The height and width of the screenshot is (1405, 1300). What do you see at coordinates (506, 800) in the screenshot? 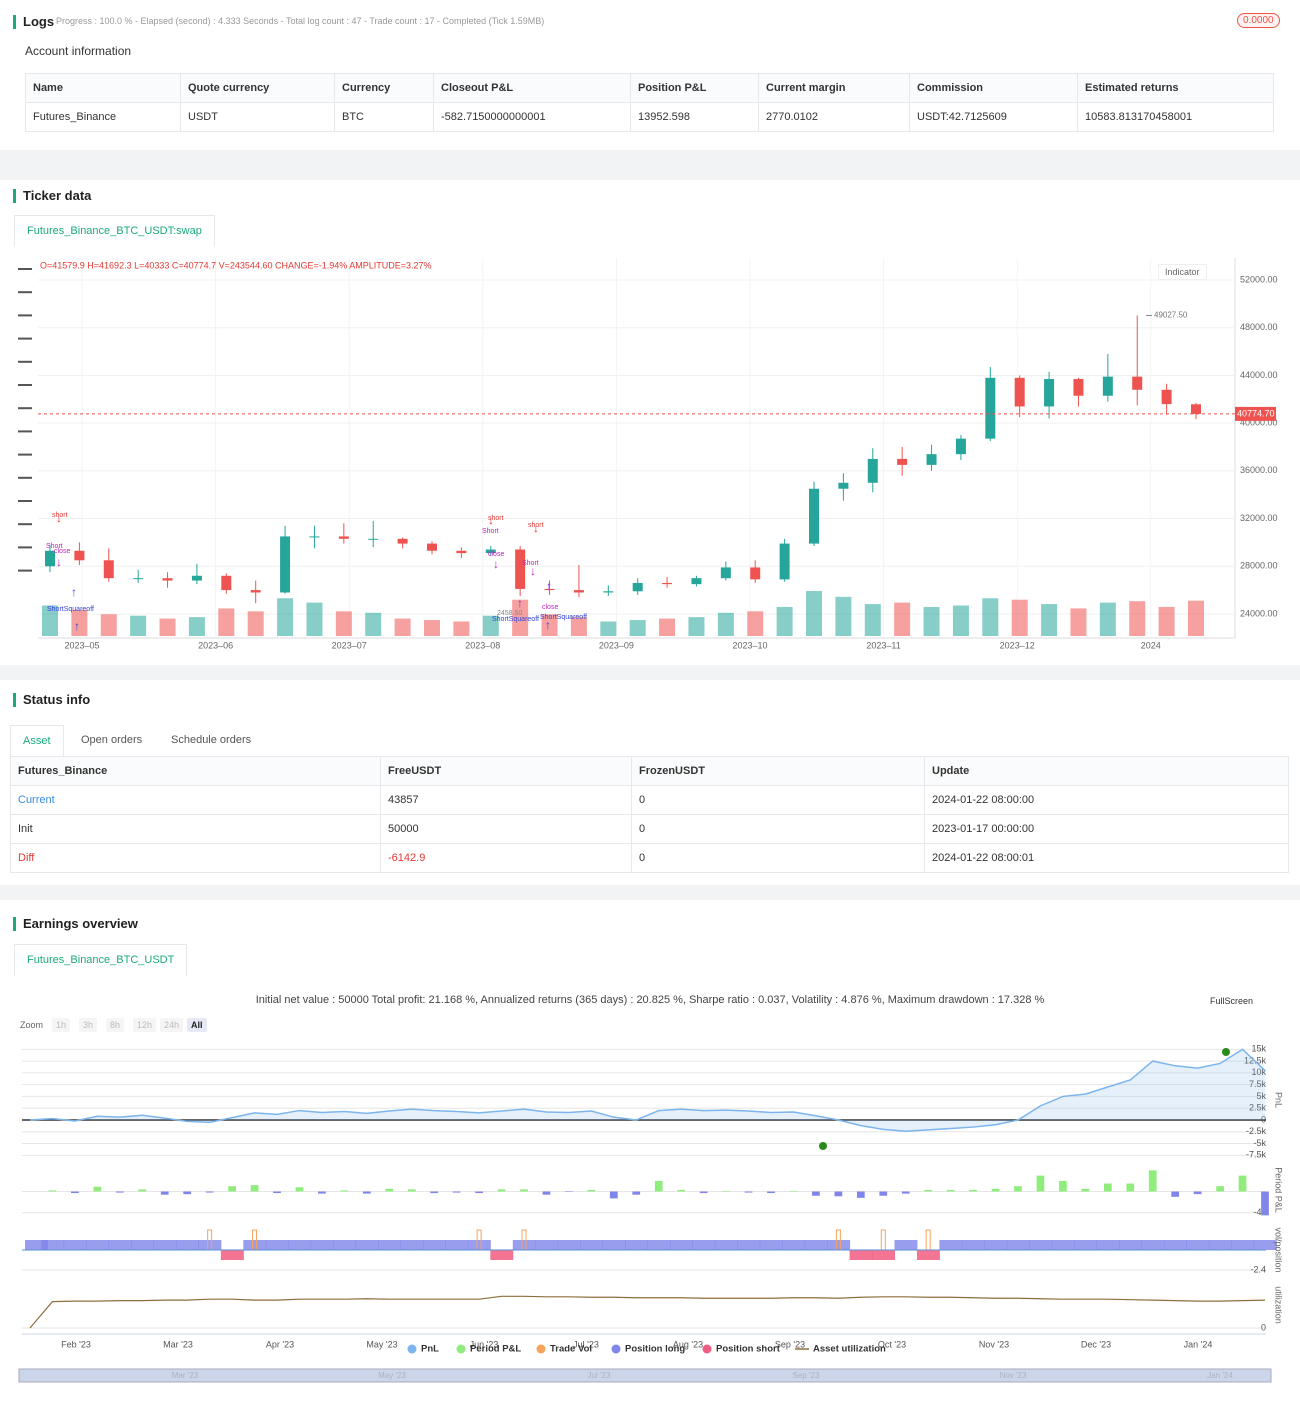
I see `cell: 43857` at bounding box center [506, 800].